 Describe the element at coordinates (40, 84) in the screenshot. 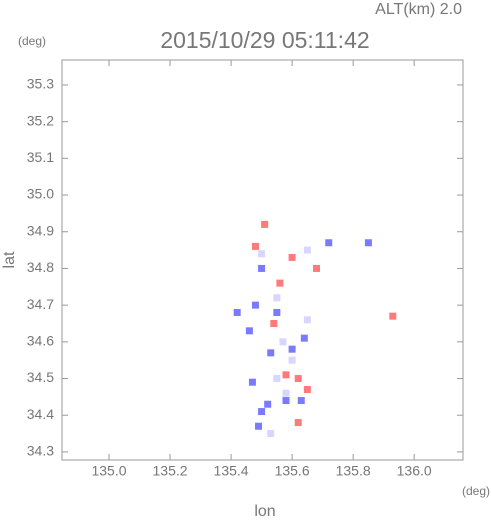

I see `y-tick-label: 35.3` at that location.